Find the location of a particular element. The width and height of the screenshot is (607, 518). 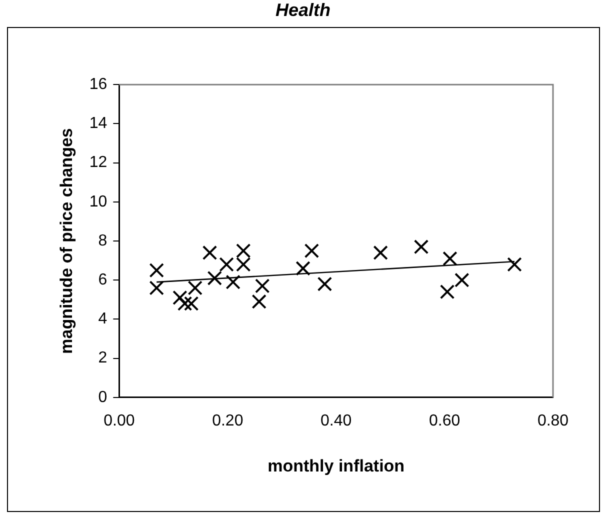

y-axis-title: magnitude of price changes is located at coordinates (66, 241).